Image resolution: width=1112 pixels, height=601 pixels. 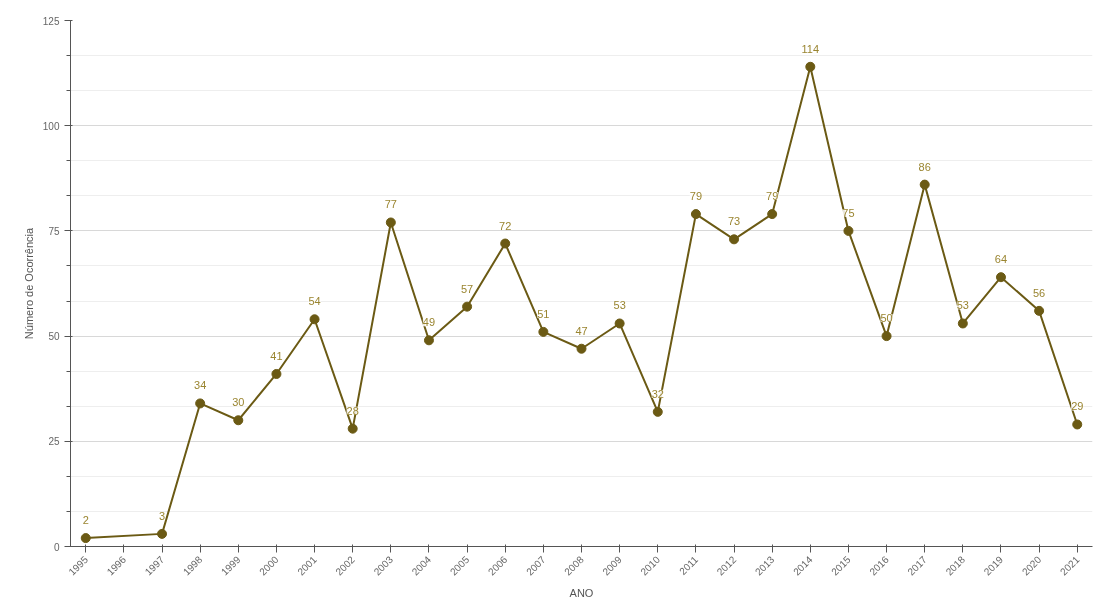 I want to click on data-label: 73, so click(x=734, y=221).